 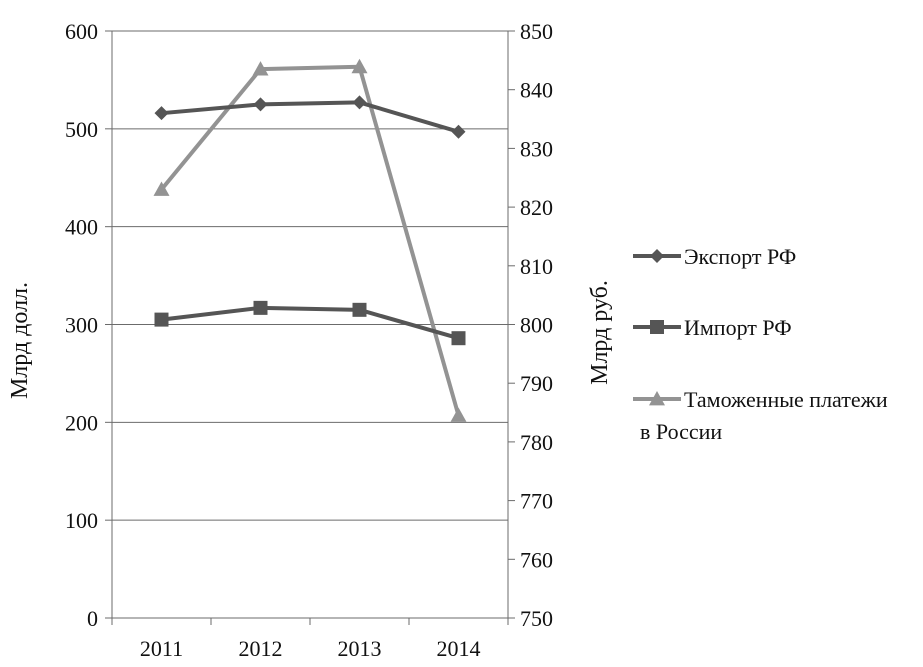 I want to click on series-square, so click(x=310, y=323).